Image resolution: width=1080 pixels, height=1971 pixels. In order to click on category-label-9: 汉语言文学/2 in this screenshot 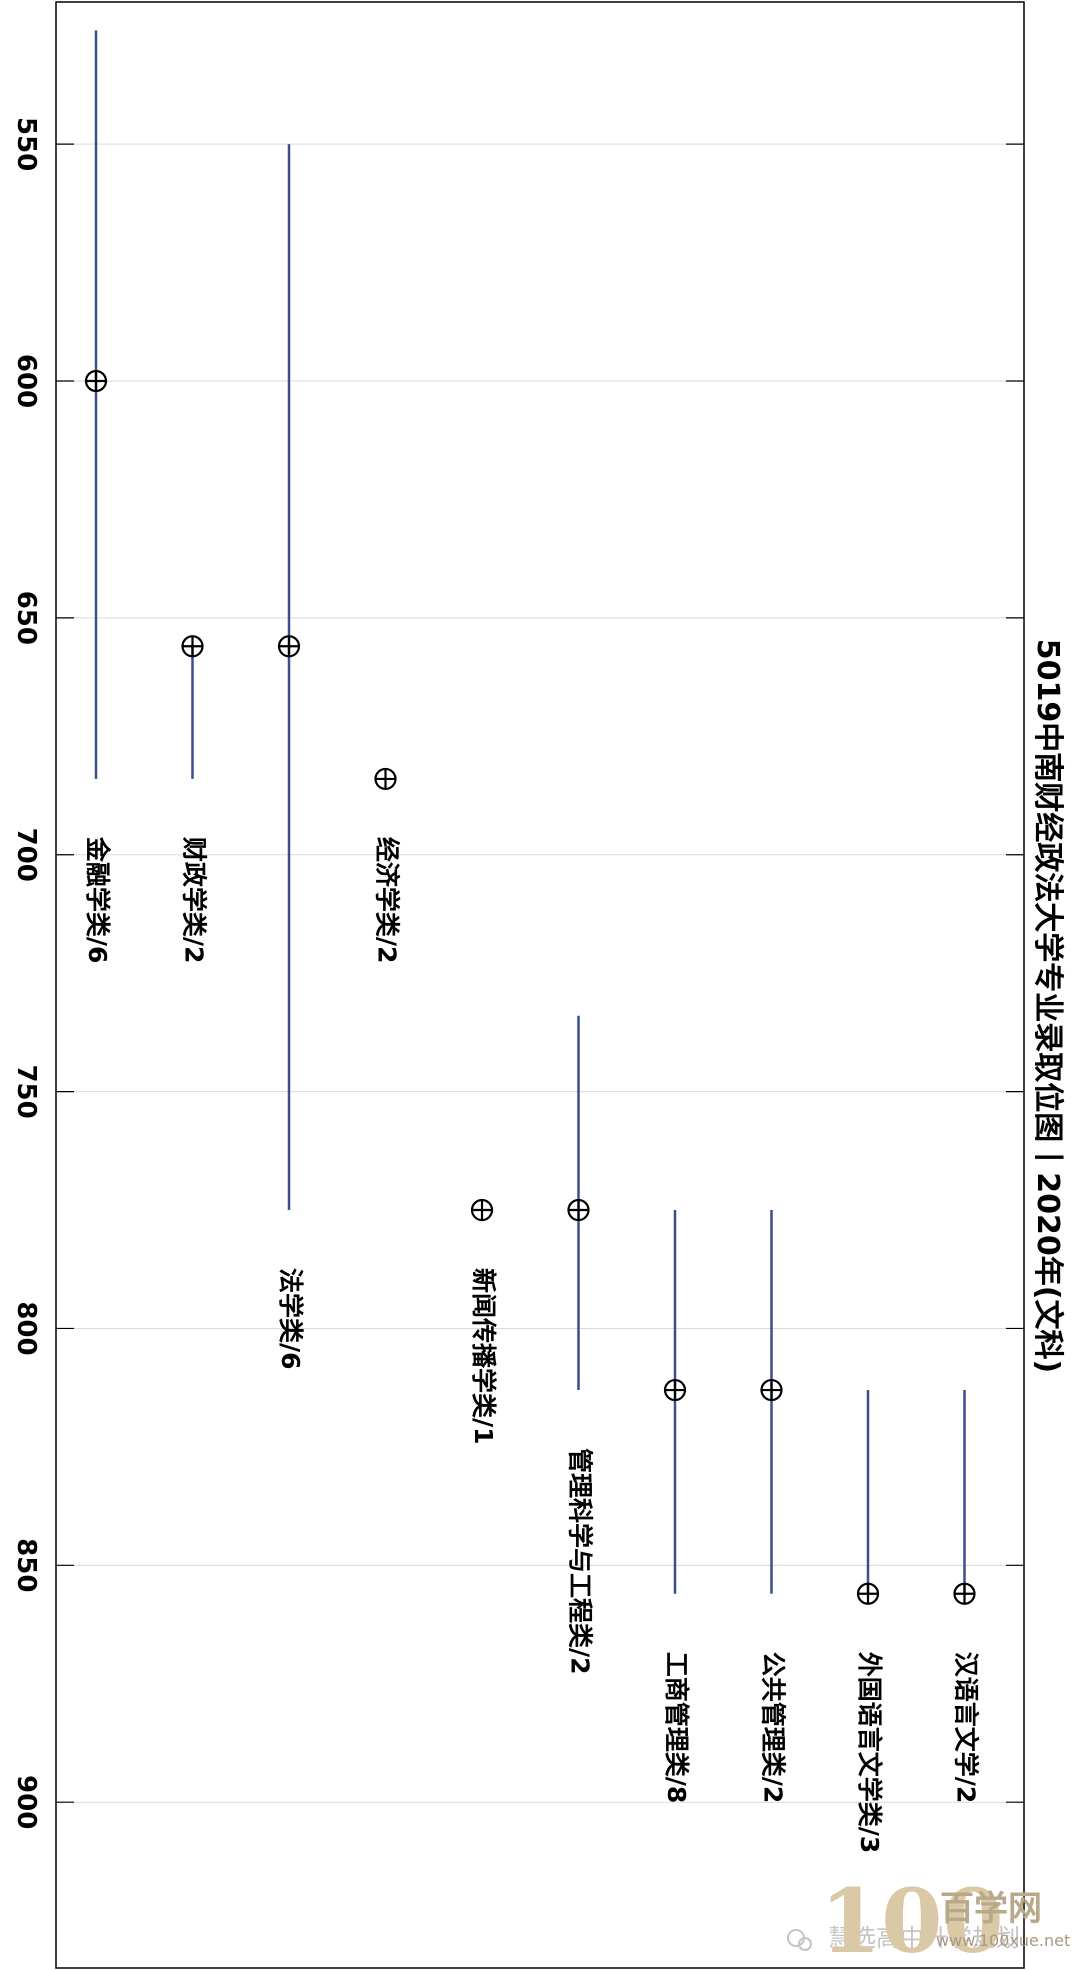, I will do `click(966, 1728)`.